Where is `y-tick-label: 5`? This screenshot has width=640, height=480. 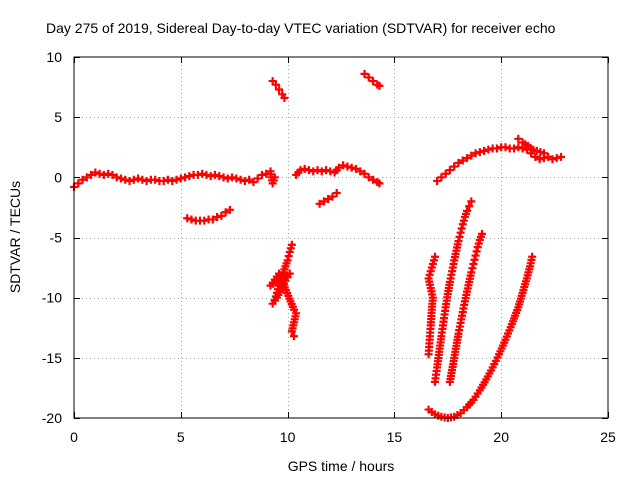
y-tick-label: 5 is located at coordinates (58, 117).